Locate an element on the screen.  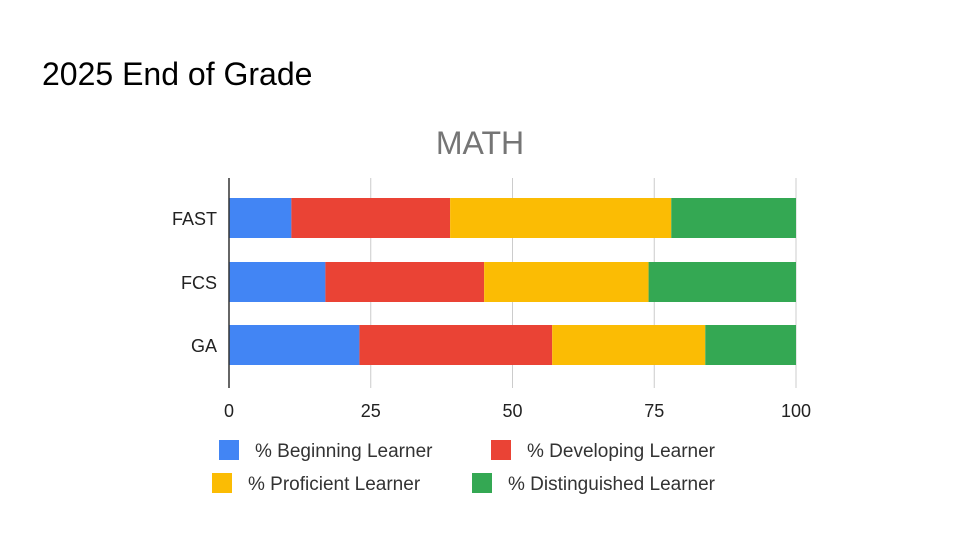
x-axis-ticks: 0 25 50 75 100 is located at coordinates (517, 411).